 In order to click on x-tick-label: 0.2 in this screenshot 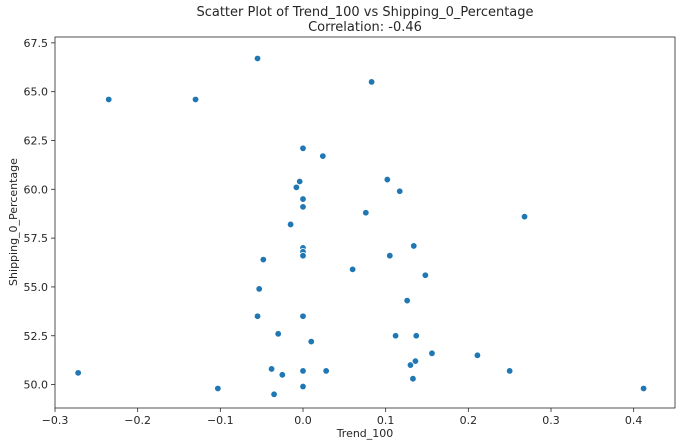, I will do `click(469, 420)`.